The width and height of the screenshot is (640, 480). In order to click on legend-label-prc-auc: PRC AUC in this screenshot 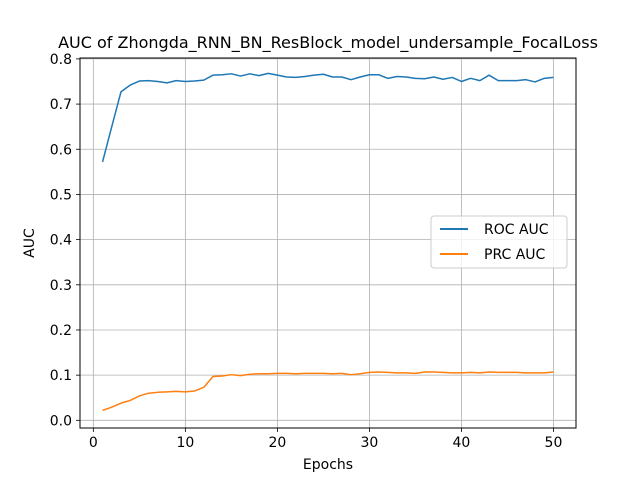, I will do `click(515, 255)`.